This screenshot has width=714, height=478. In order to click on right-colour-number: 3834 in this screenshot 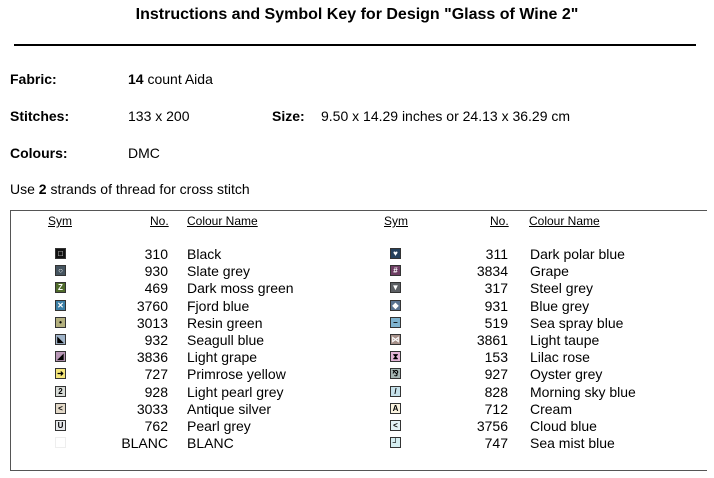, I will do `click(492, 271)`.